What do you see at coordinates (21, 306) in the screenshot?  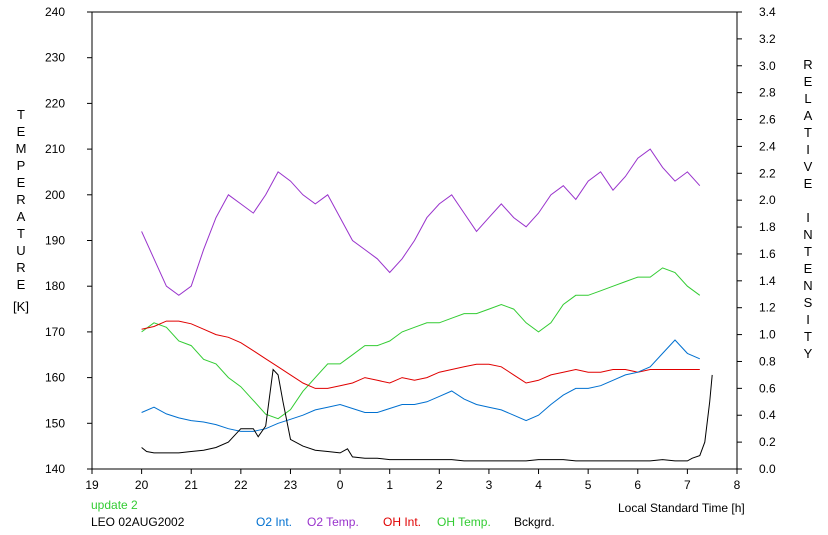 I see `y-axis-left-unit: [K]` at bounding box center [21, 306].